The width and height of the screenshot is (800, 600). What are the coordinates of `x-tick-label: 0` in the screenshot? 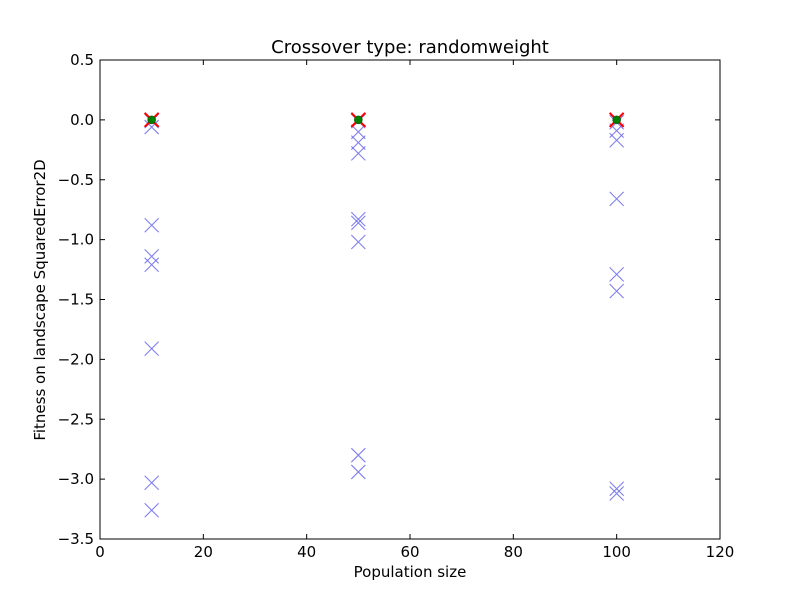 It's located at (100, 552).